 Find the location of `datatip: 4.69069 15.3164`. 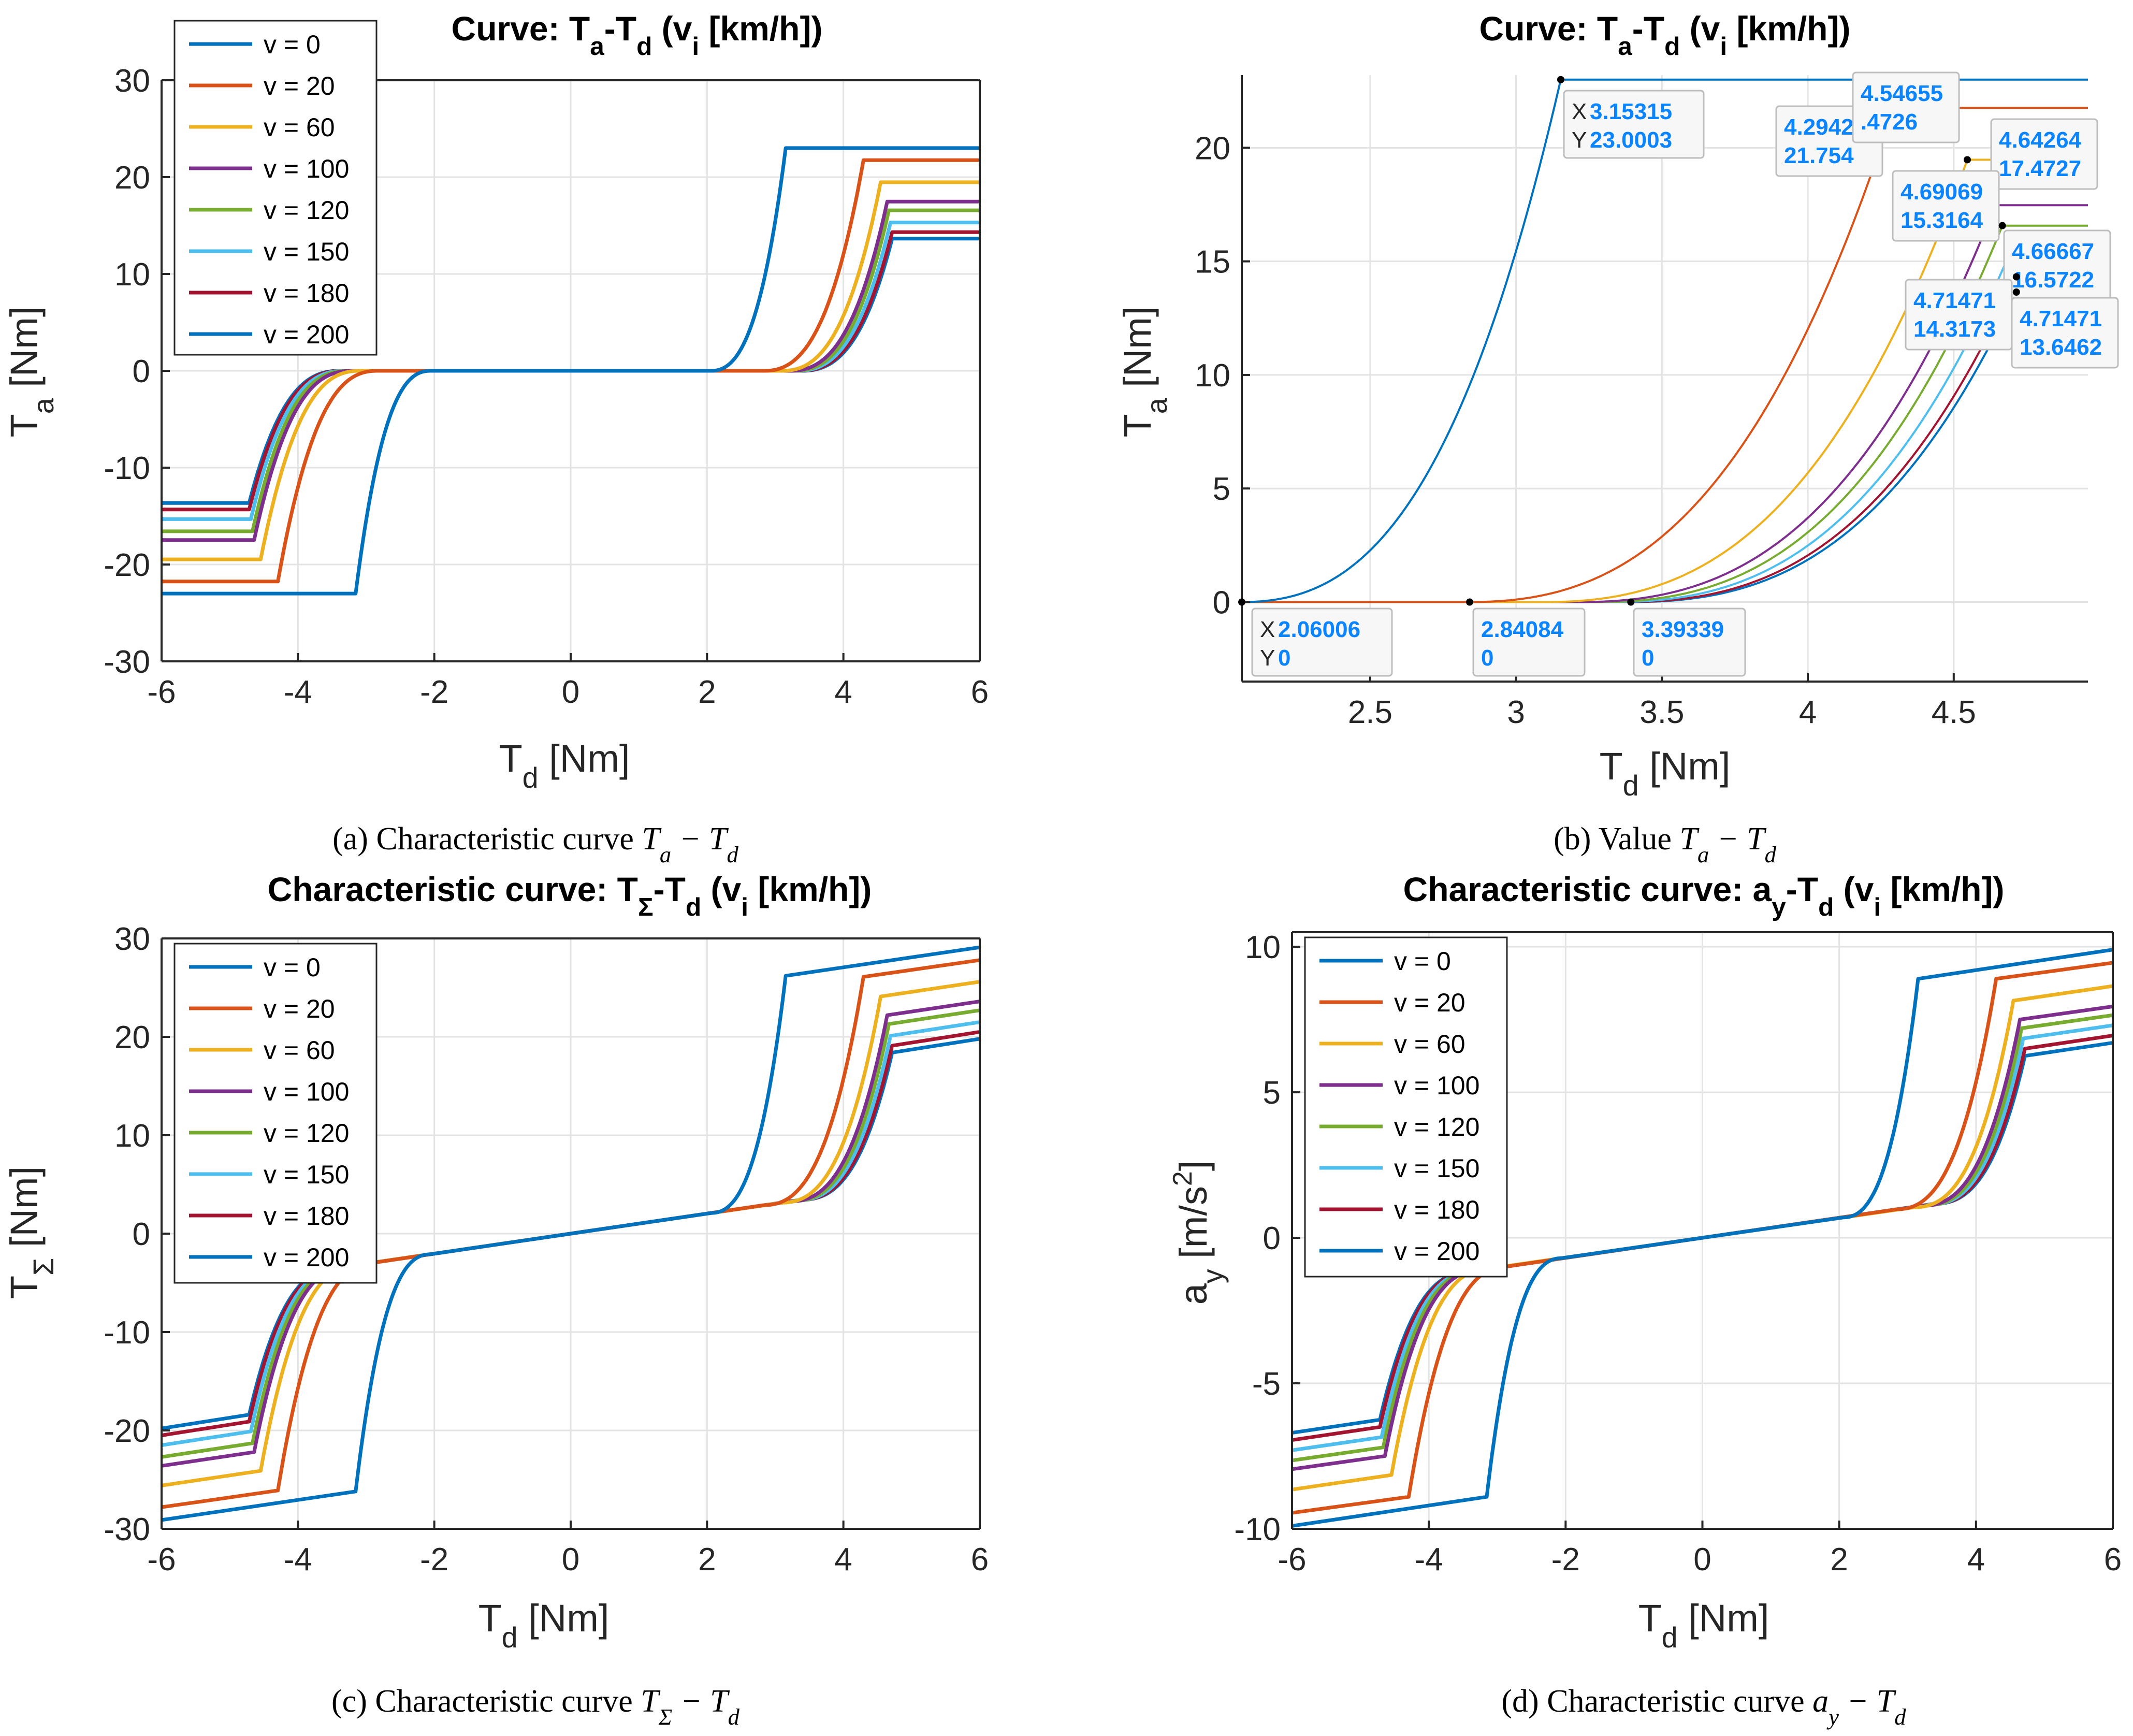

datatip: 4.69069 15.3164 is located at coordinates (1953, 214).